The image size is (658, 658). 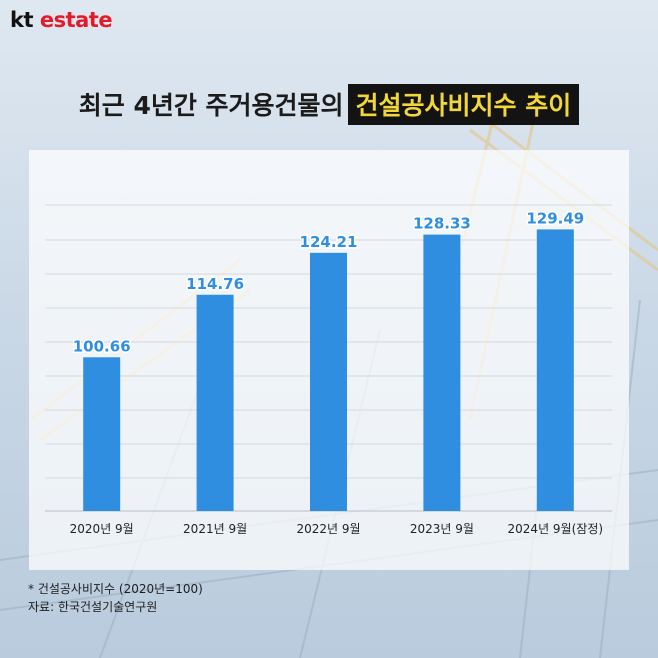 What do you see at coordinates (215, 284) in the screenshot?
I see `data-label: 114.76` at bounding box center [215, 284].